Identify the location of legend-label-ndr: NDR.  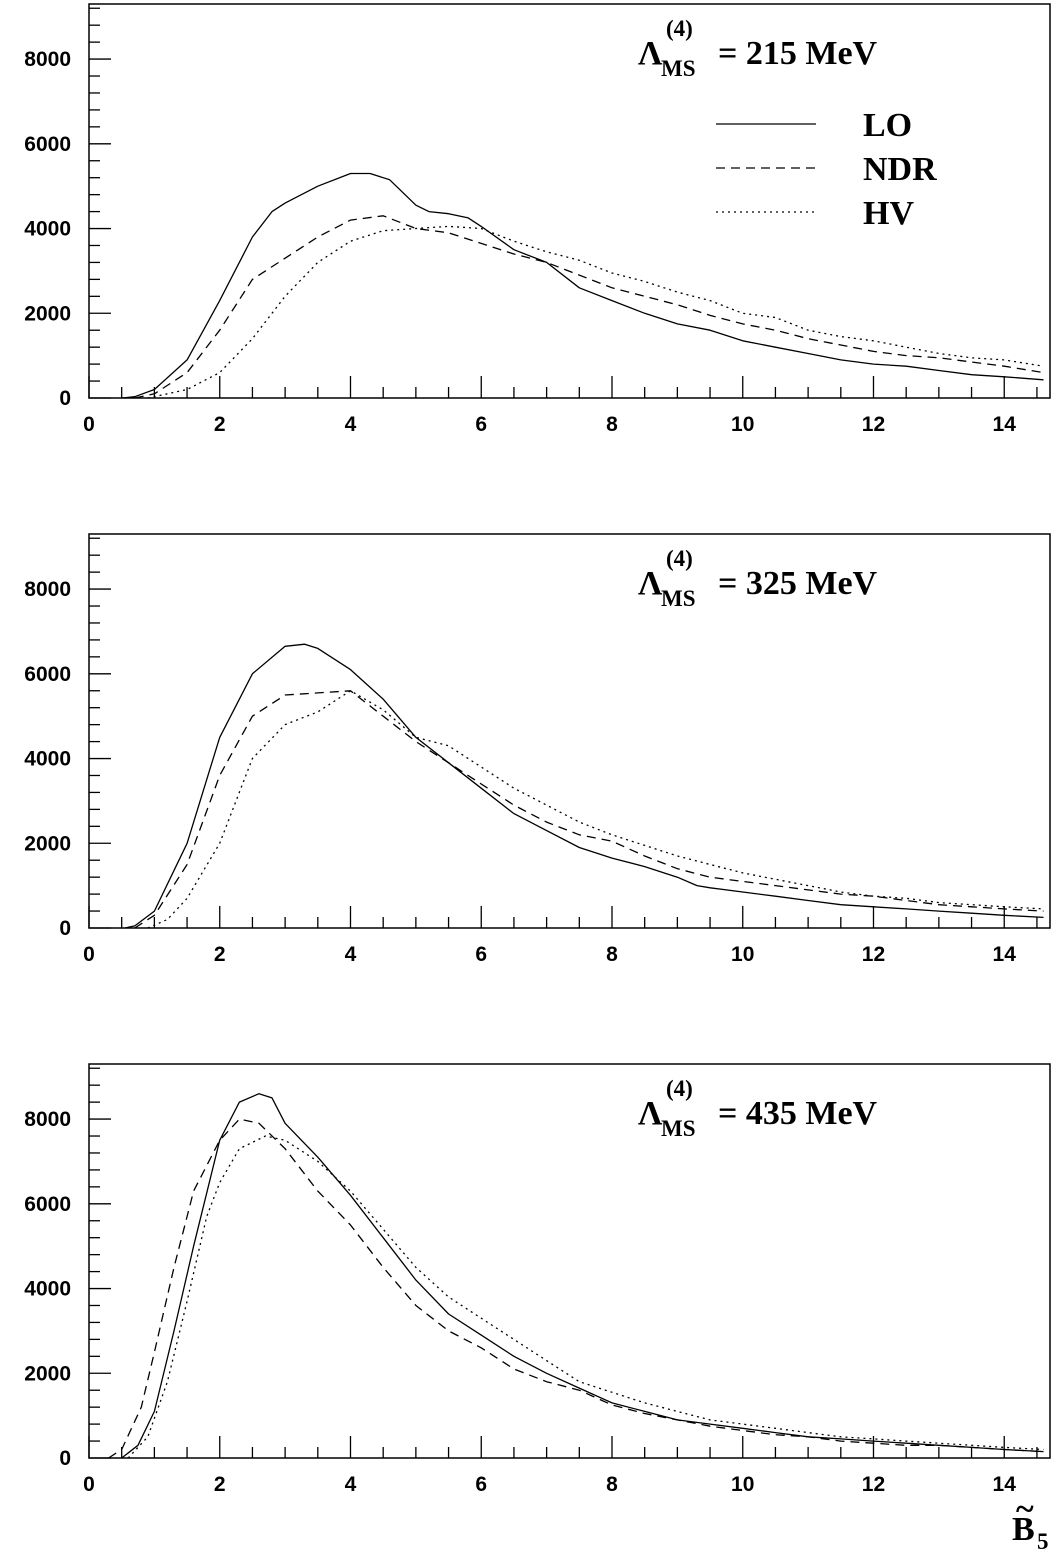
(900, 169).